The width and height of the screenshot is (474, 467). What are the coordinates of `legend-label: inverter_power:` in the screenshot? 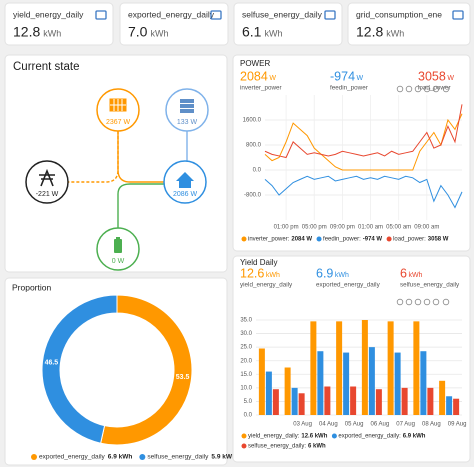 It's located at (269, 240).